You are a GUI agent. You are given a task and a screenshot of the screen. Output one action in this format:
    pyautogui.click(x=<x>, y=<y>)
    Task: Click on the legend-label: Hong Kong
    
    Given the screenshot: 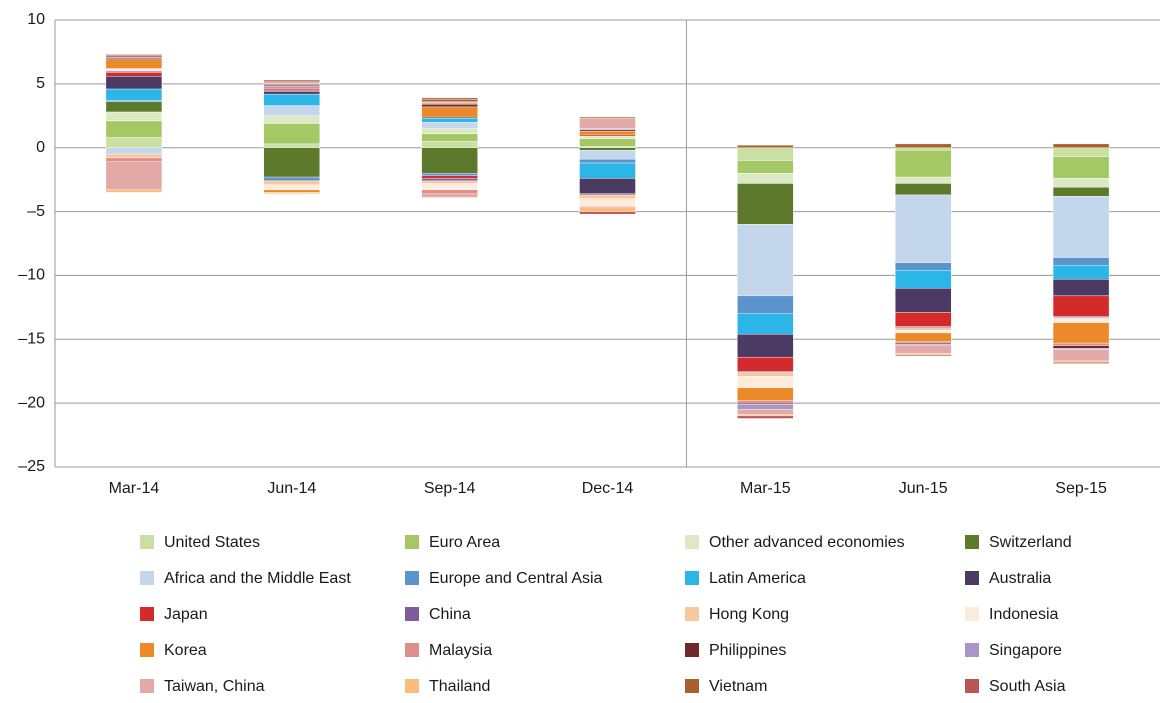 What is the action you would take?
    pyautogui.click(x=749, y=614)
    